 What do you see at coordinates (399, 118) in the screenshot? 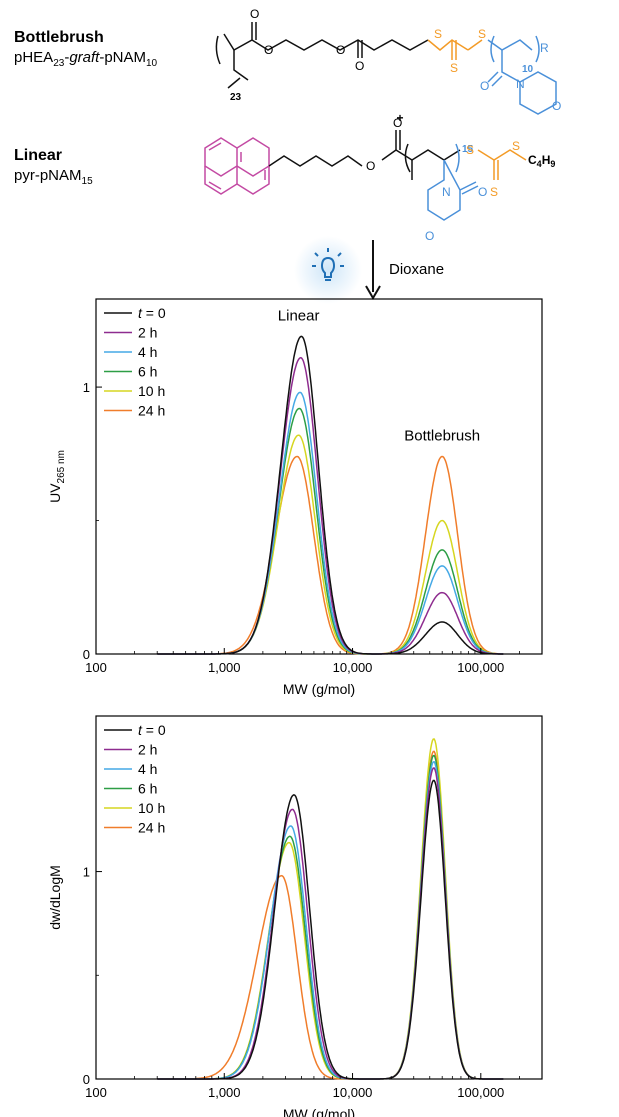
I see `plus-sign: +` at bounding box center [399, 118].